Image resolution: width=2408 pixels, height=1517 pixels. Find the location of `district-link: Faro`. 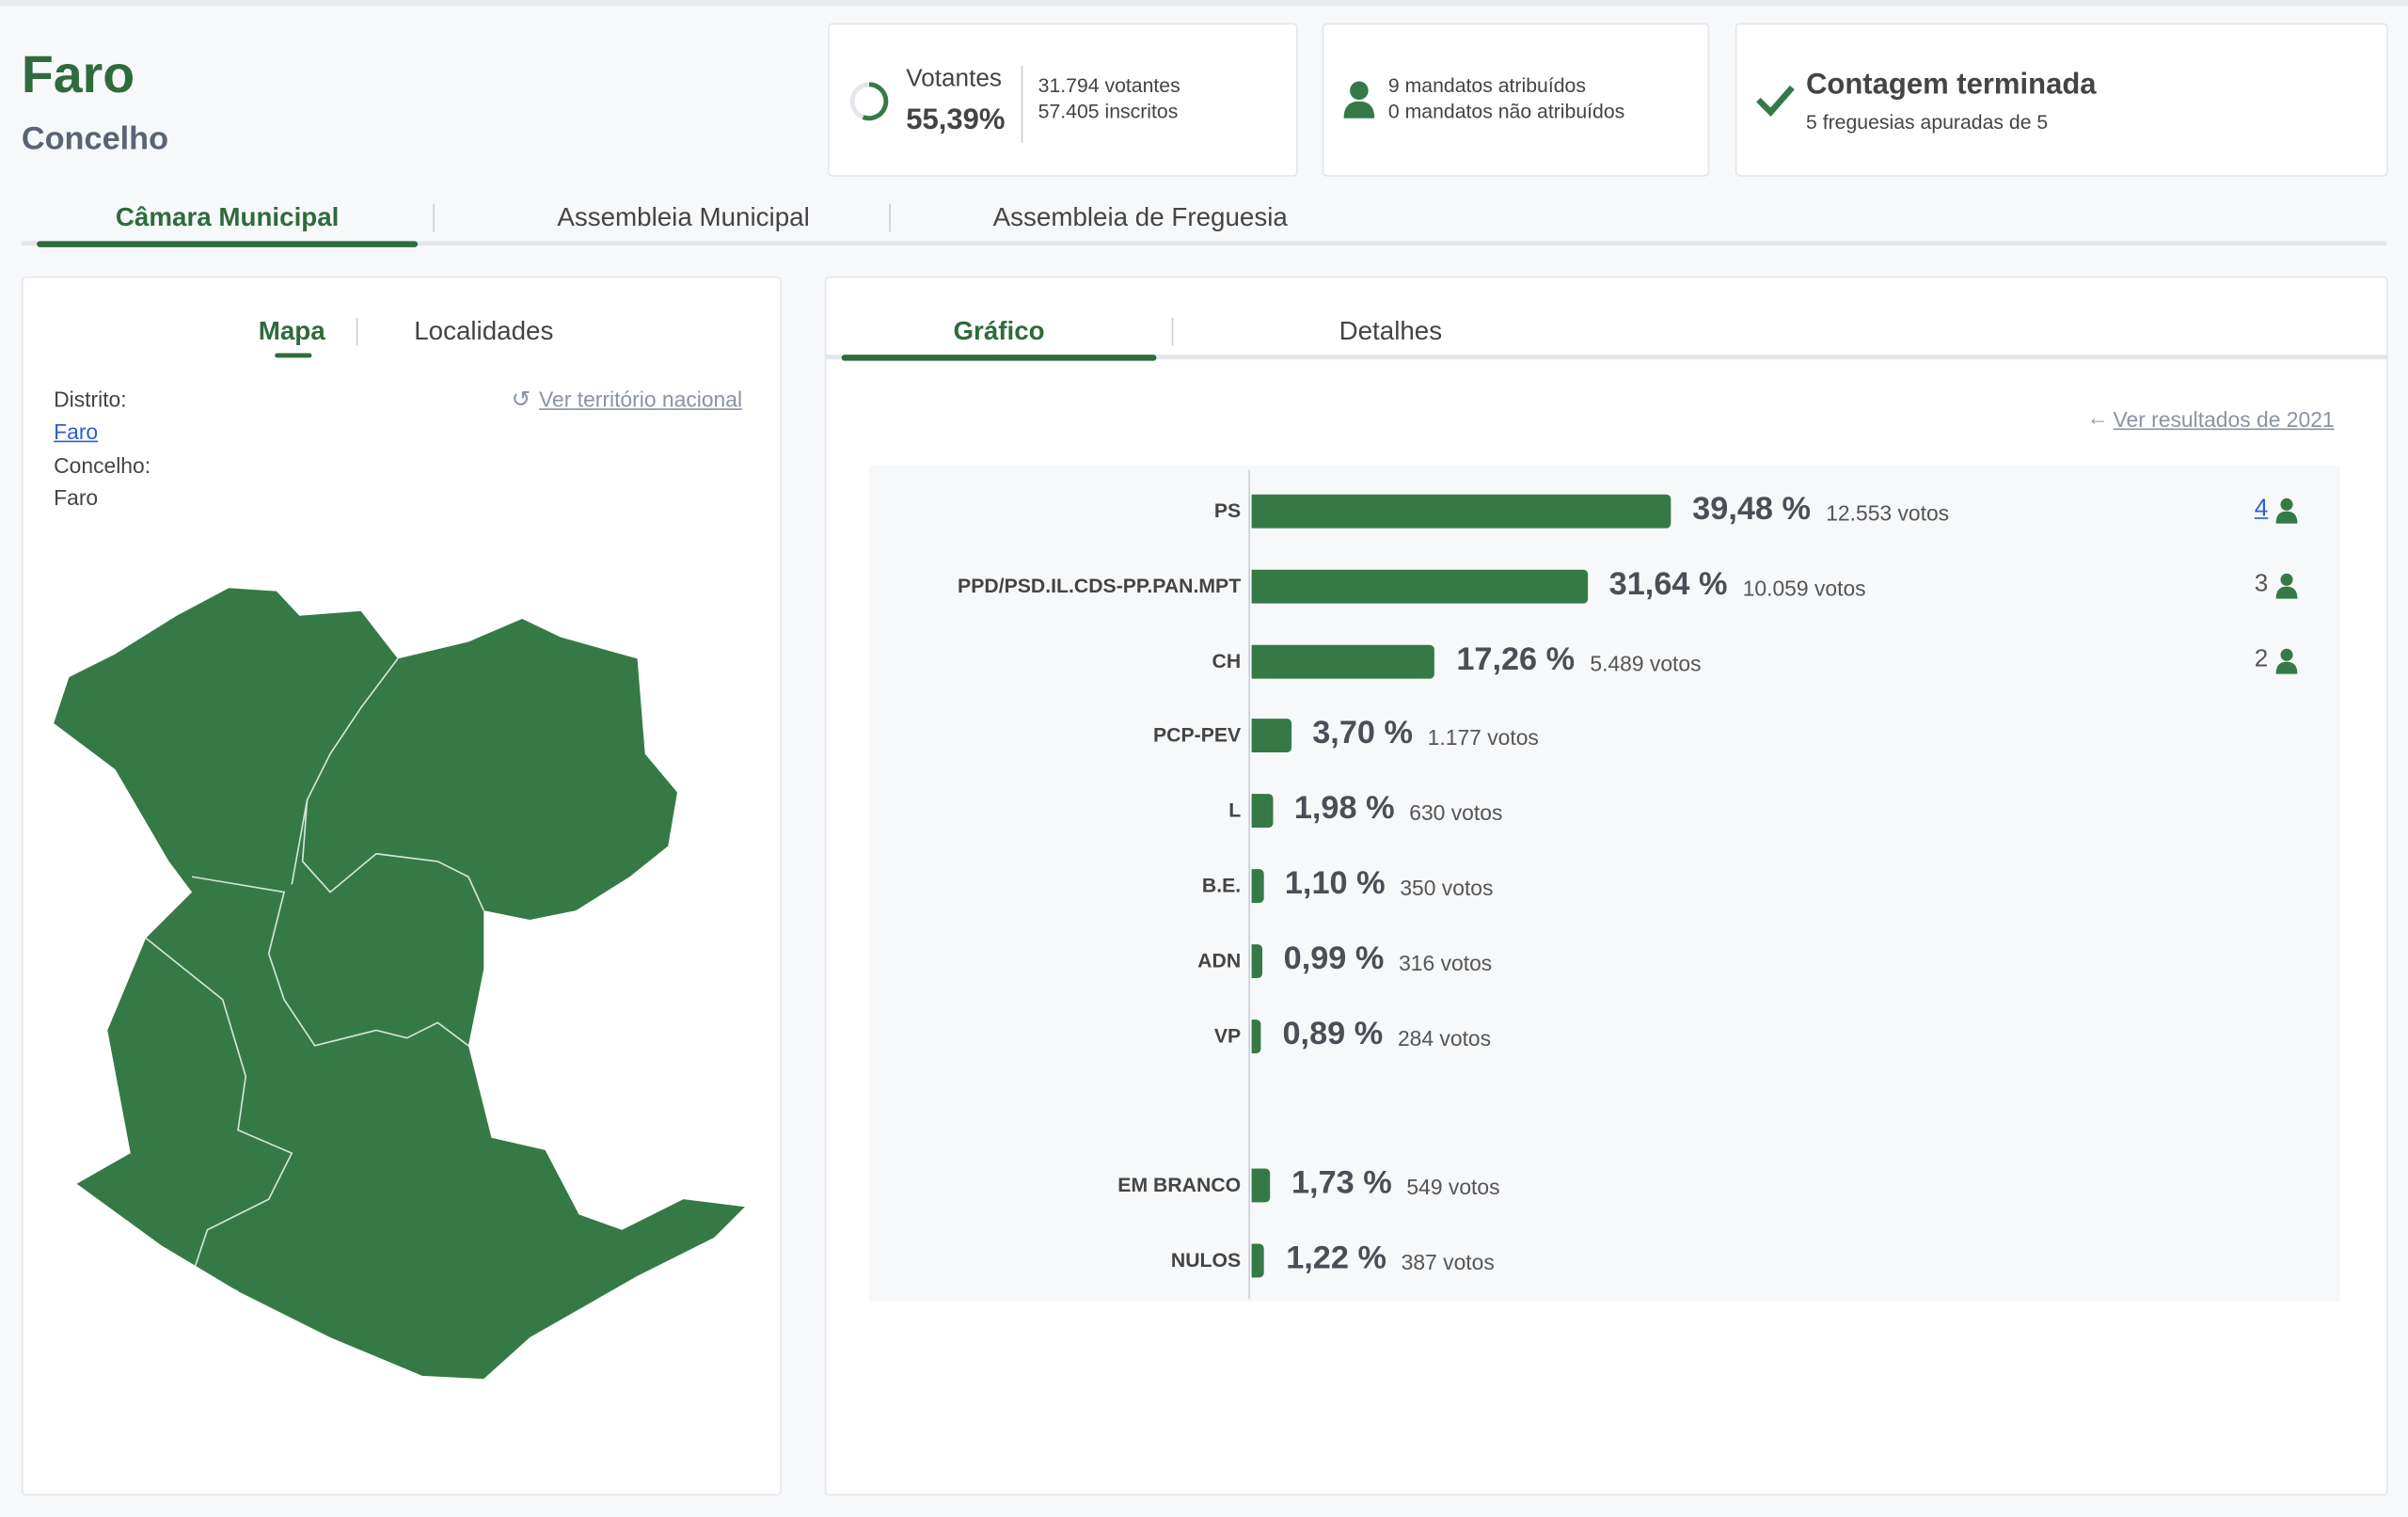

district-link: Faro is located at coordinates (77, 431).